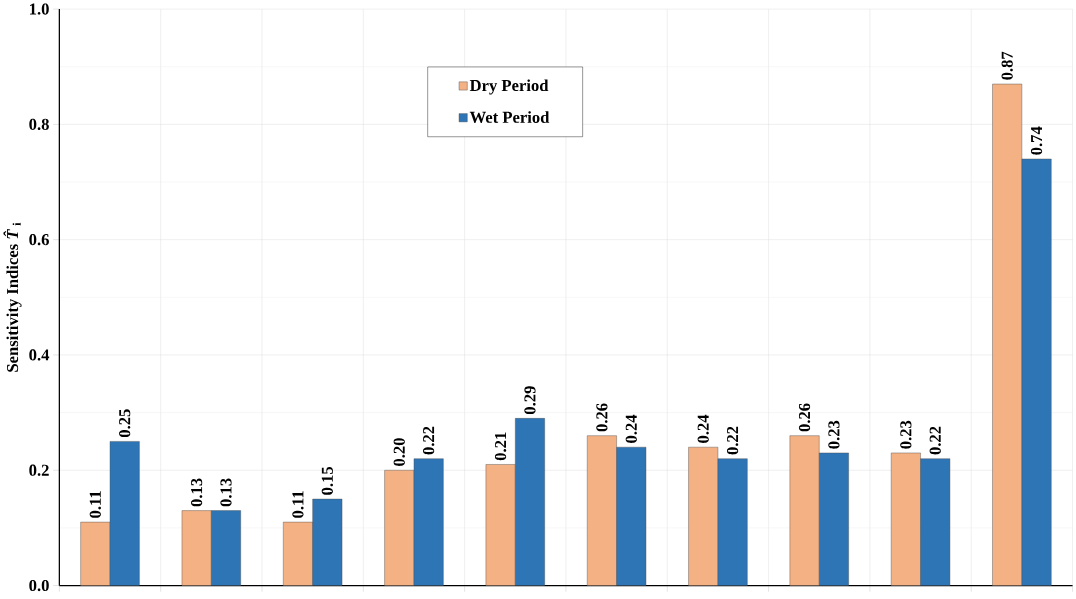  What do you see at coordinates (327, 480) in the screenshot?
I see `data-label: 0.15` at bounding box center [327, 480].